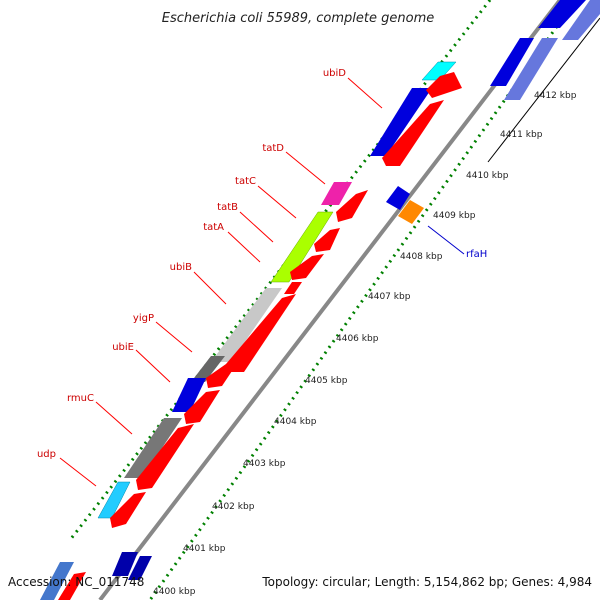  I want to click on tick-label-4404: 4404 kbp, so click(295, 422).